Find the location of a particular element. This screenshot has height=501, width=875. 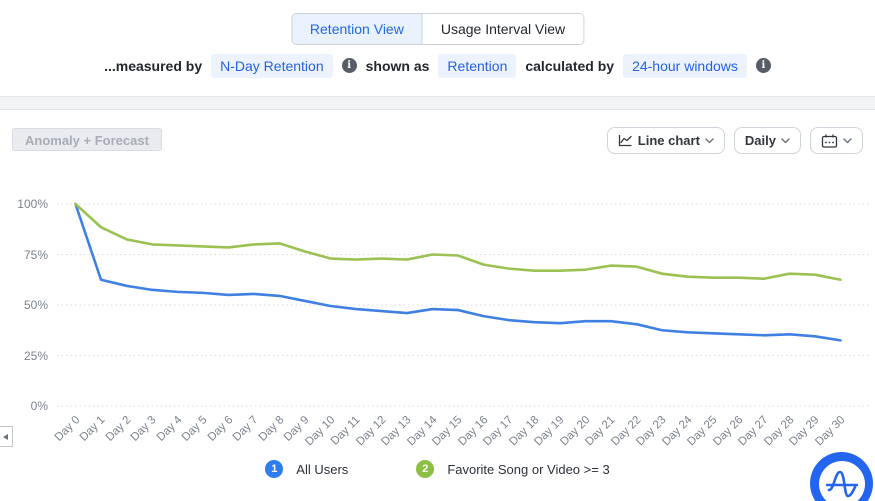

line-chart-icon is located at coordinates (625, 141).